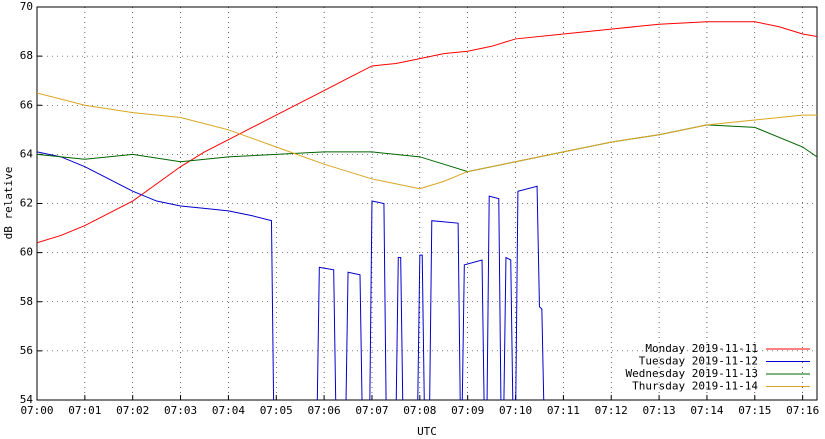 The width and height of the screenshot is (825, 439). Describe the element at coordinates (419, 410) in the screenshot. I see `x-tick-label: 07:08` at that location.